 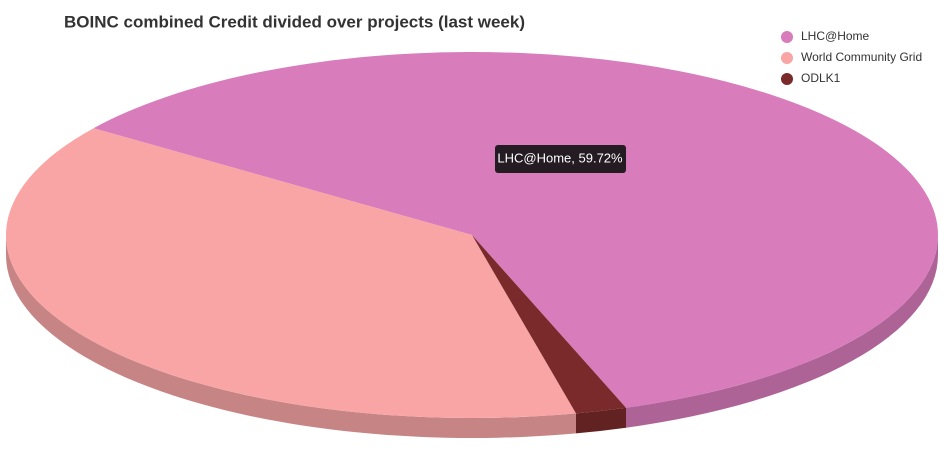 I want to click on legend-label: World Community Grid, so click(x=861, y=57).